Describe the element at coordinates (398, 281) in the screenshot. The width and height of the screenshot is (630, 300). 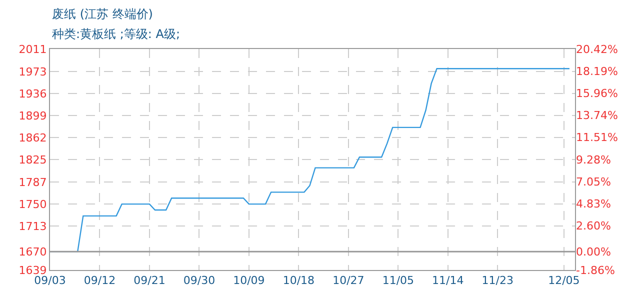
I see `x-tick-label: 11/05` at that location.